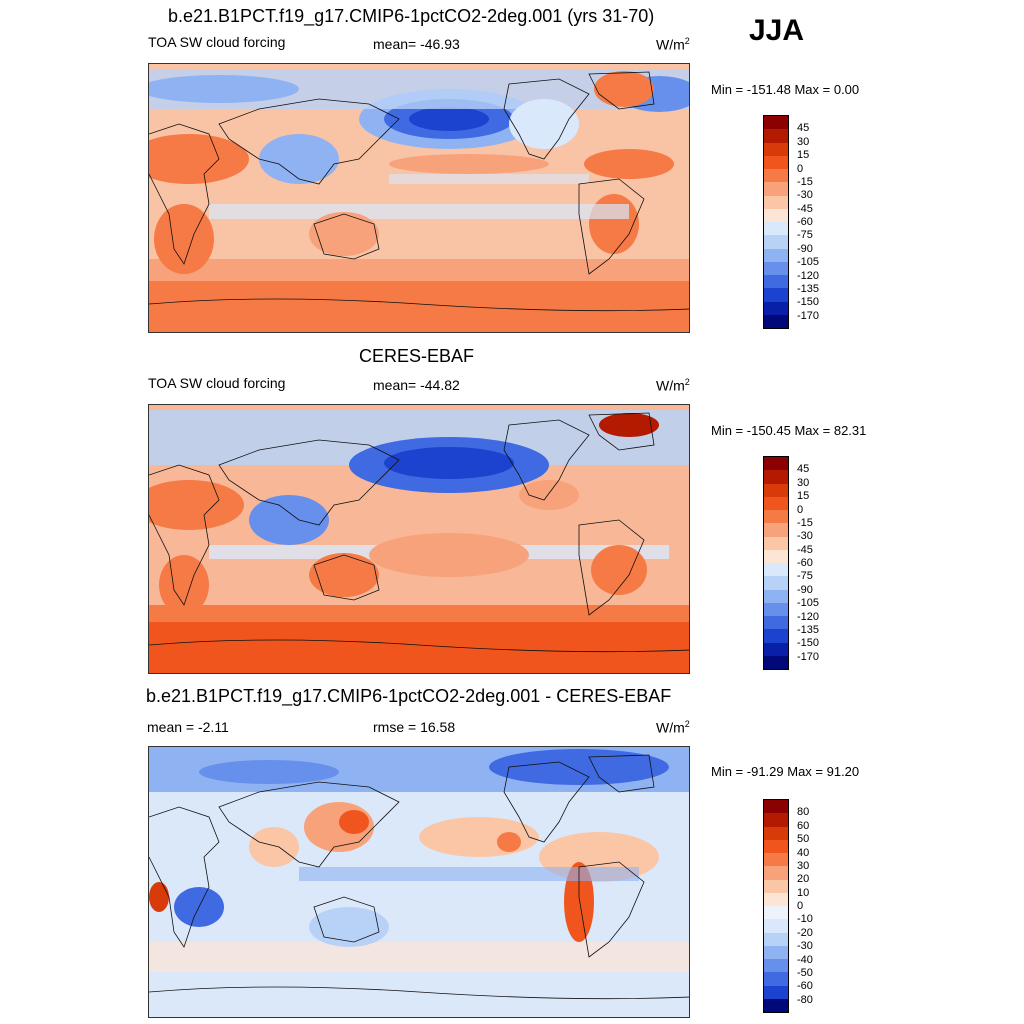 The width and height of the screenshot is (1024, 1024). Describe the element at coordinates (673, 385) in the screenshot. I see `panel2-units: W/m2` at that location.